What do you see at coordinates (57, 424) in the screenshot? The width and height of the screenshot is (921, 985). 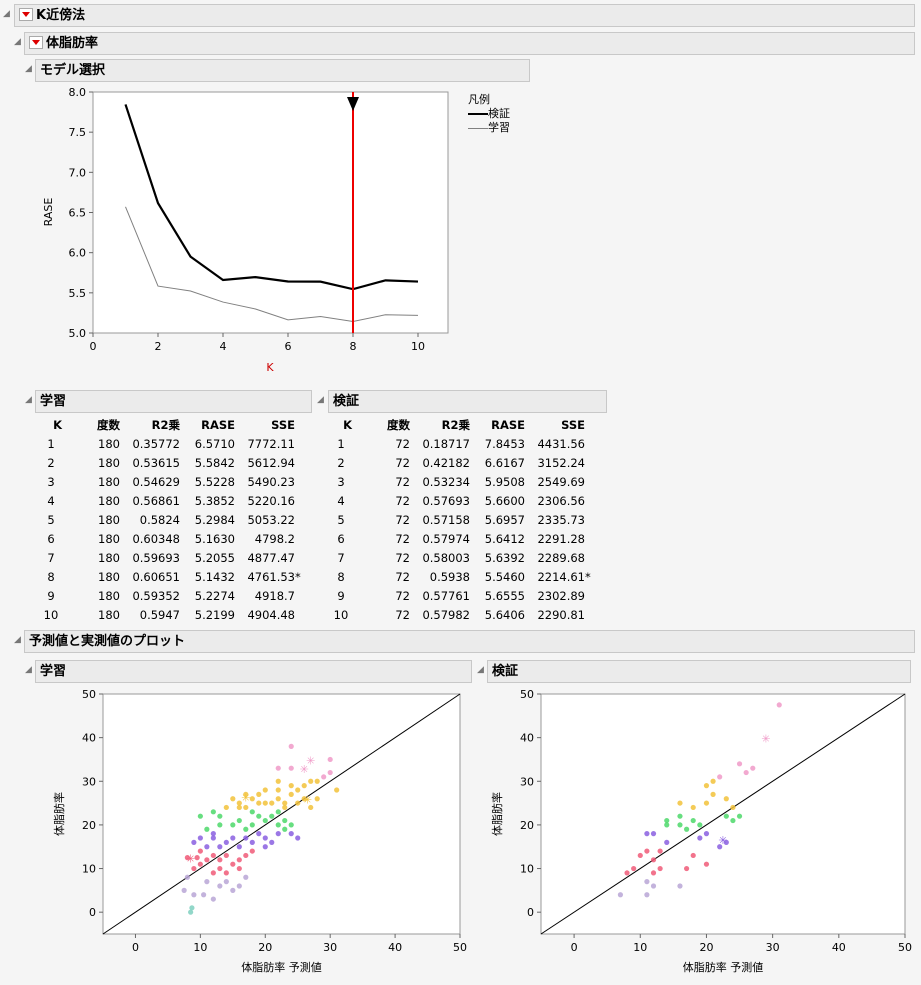 I see `column-header: K` at bounding box center [57, 424].